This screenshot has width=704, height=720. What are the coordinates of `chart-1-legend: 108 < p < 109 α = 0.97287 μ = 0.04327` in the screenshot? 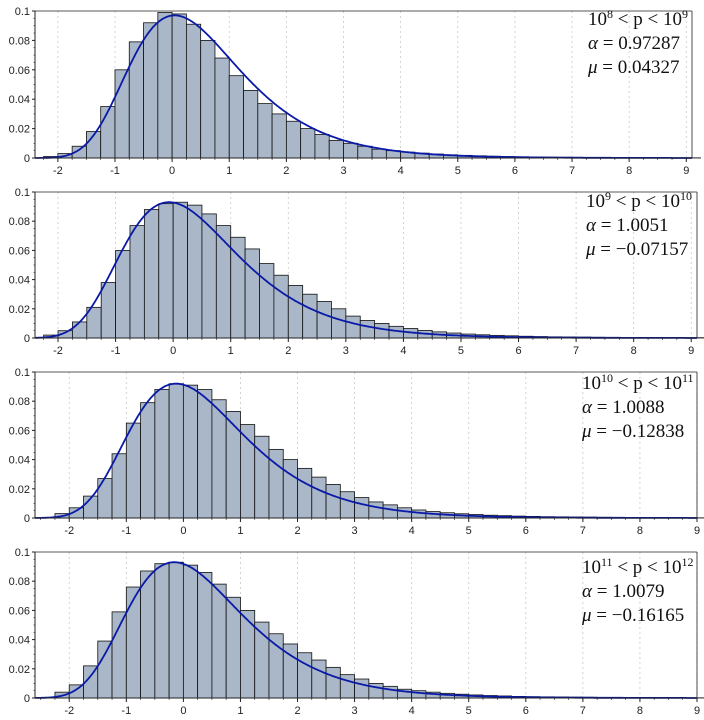 It's located at (638, 44).